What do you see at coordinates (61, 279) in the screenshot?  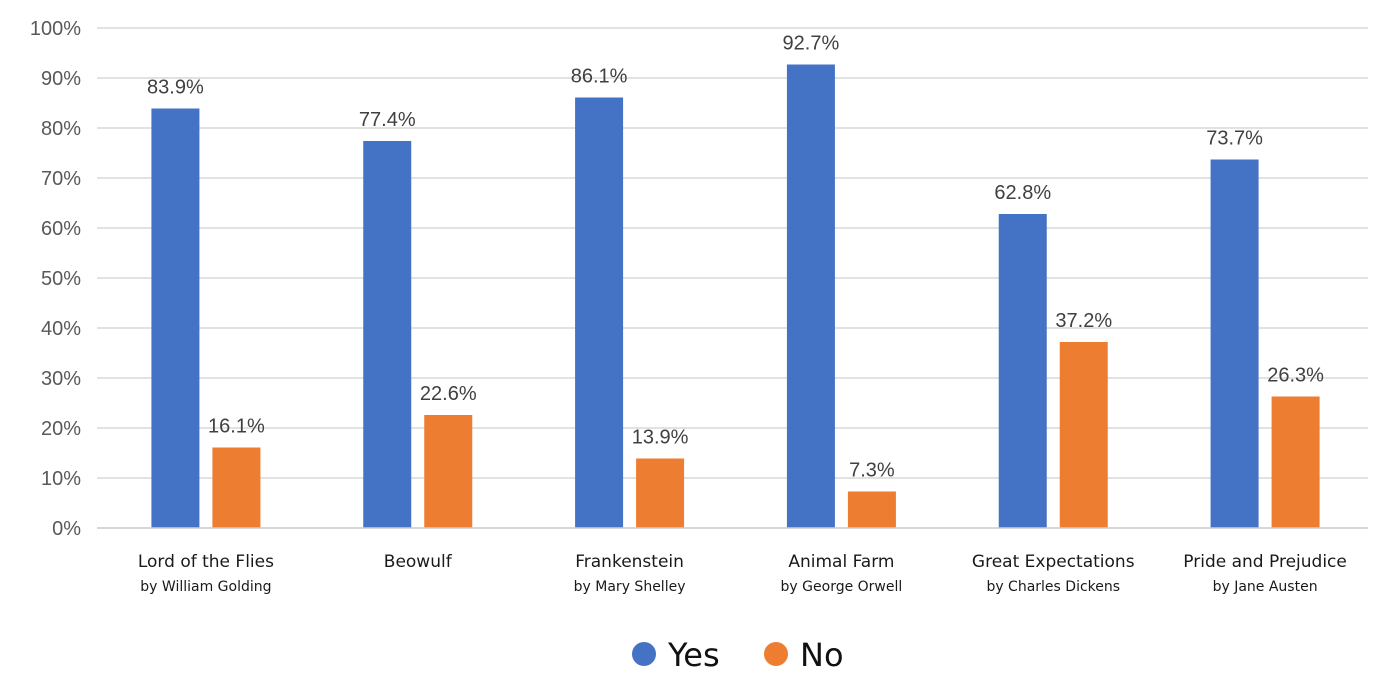 I see `y-tick-label: 50%` at bounding box center [61, 279].